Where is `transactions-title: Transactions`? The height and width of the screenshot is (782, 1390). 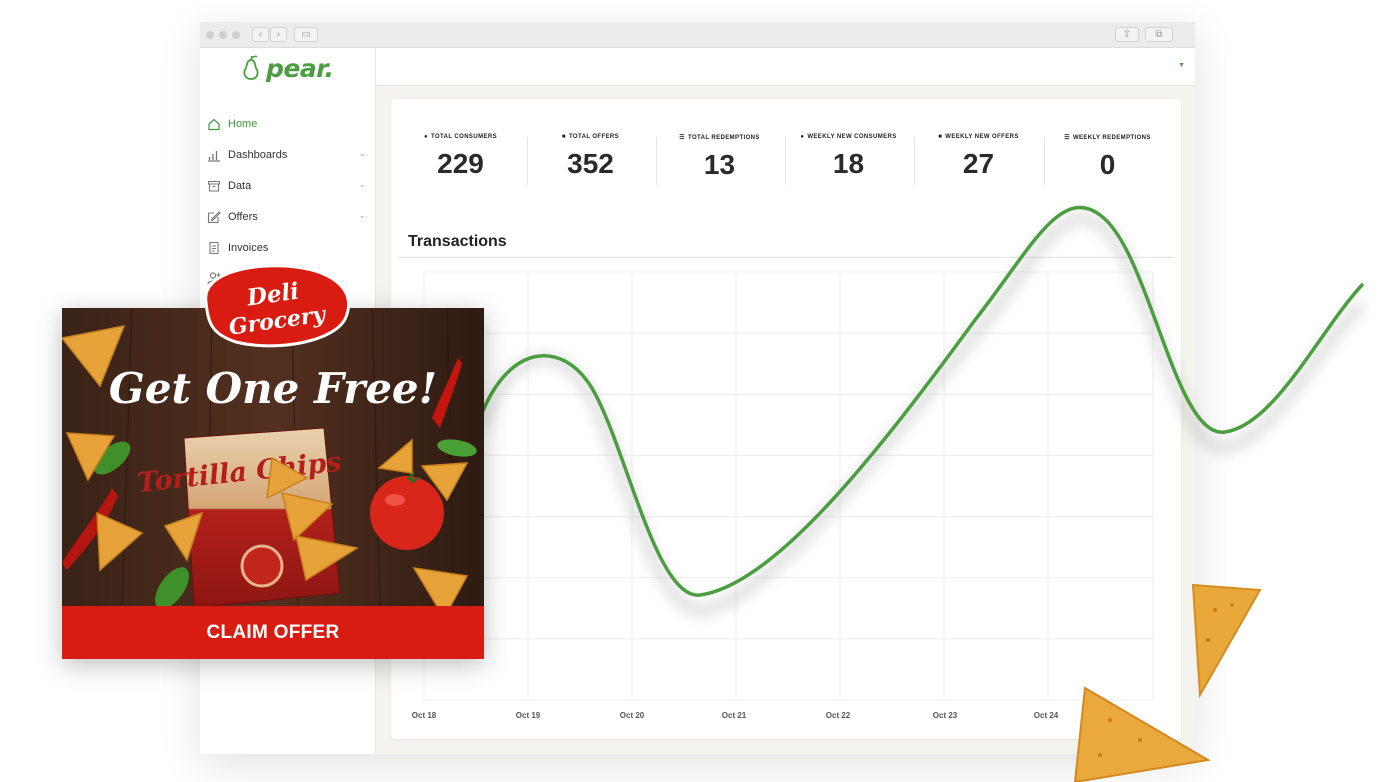
transactions-title: Transactions is located at coordinates (457, 241).